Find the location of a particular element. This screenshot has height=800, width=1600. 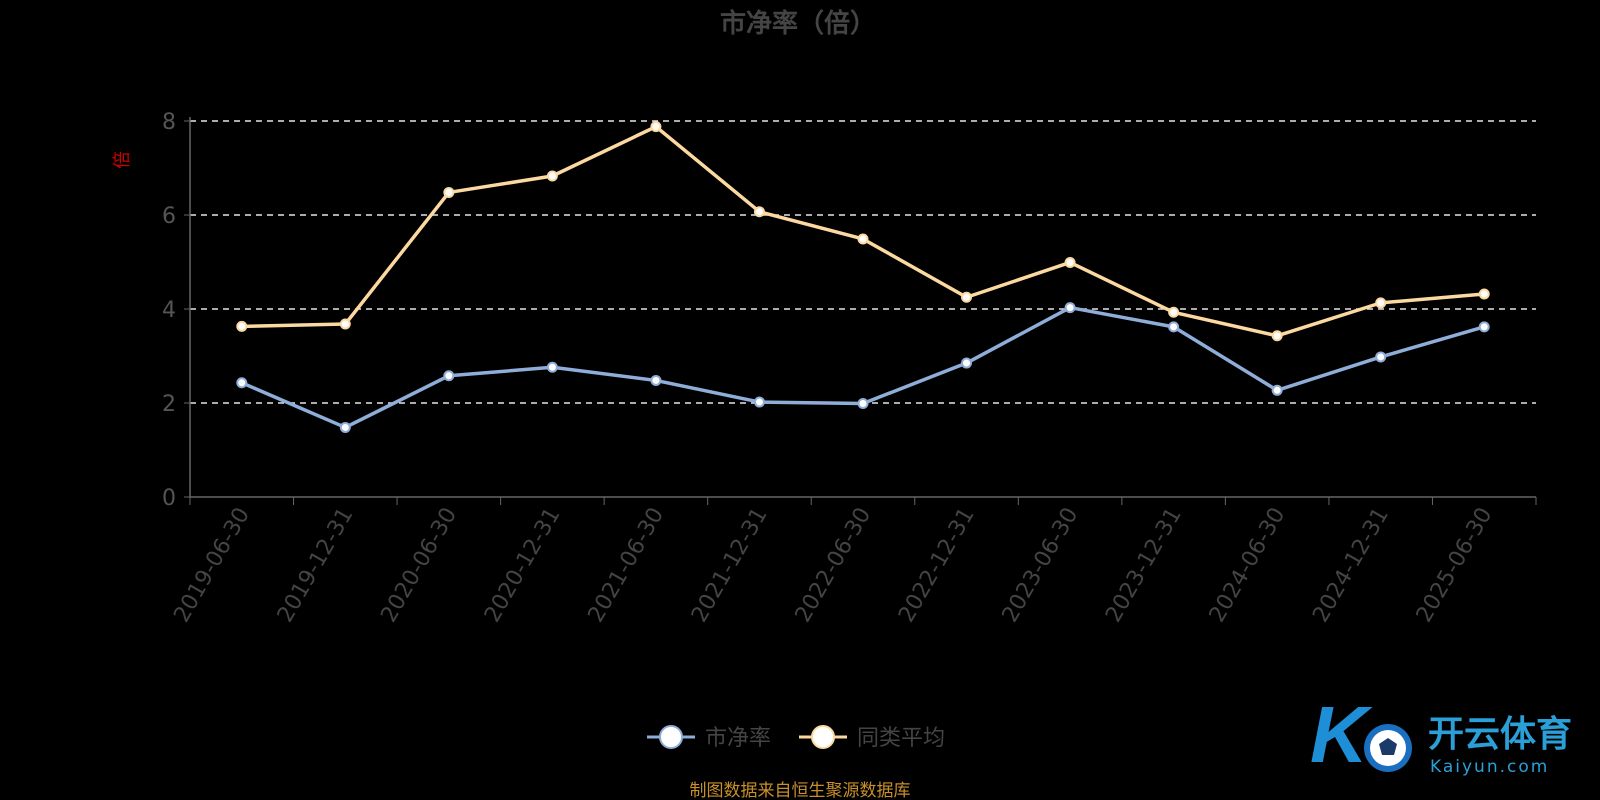

logo-letter: K is located at coordinates (1341, 734).